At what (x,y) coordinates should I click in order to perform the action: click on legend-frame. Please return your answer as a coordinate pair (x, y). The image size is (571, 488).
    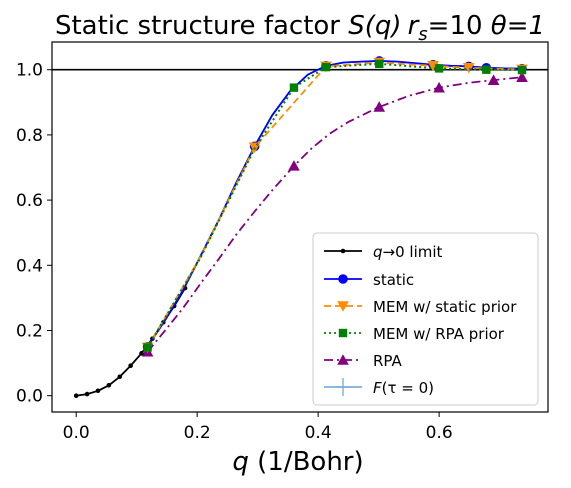
    Looking at the image, I should click on (425, 319).